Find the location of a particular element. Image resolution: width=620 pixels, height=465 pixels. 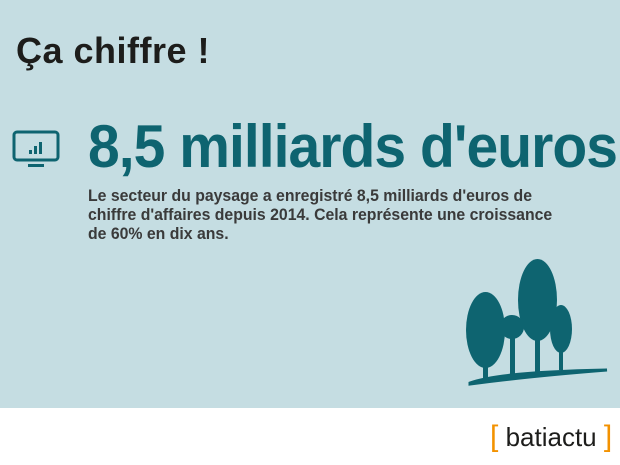

trees-illustration is located at coordinates (537, 322).